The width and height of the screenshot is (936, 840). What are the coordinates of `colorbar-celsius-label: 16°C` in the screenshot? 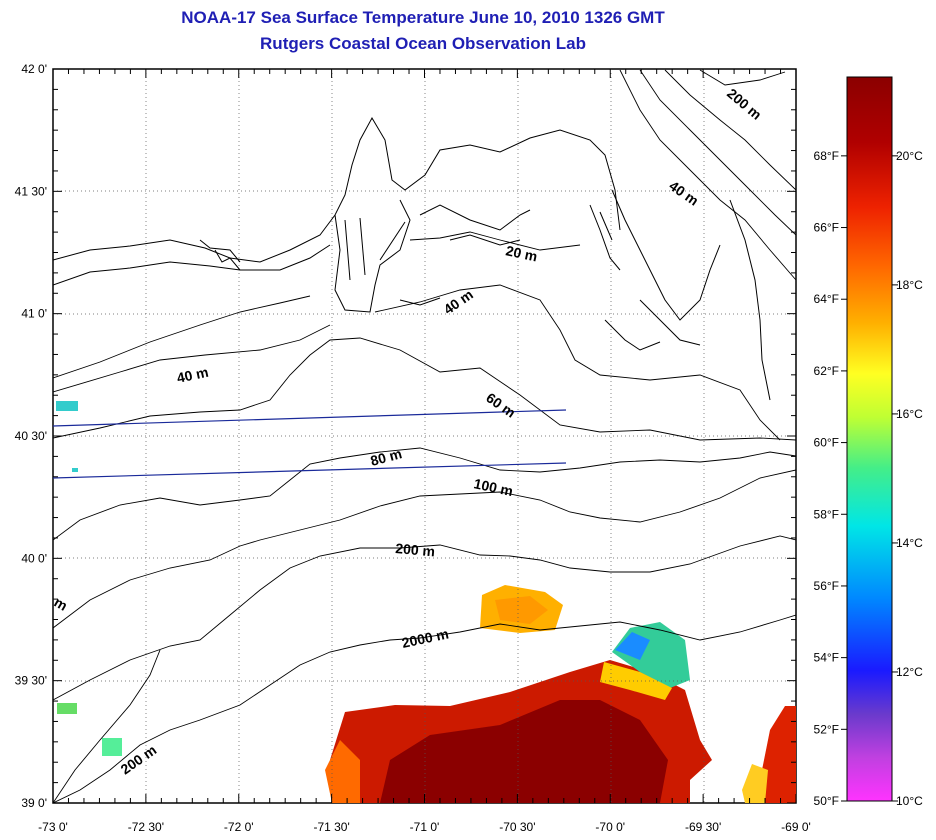 It's located at (909, 414).